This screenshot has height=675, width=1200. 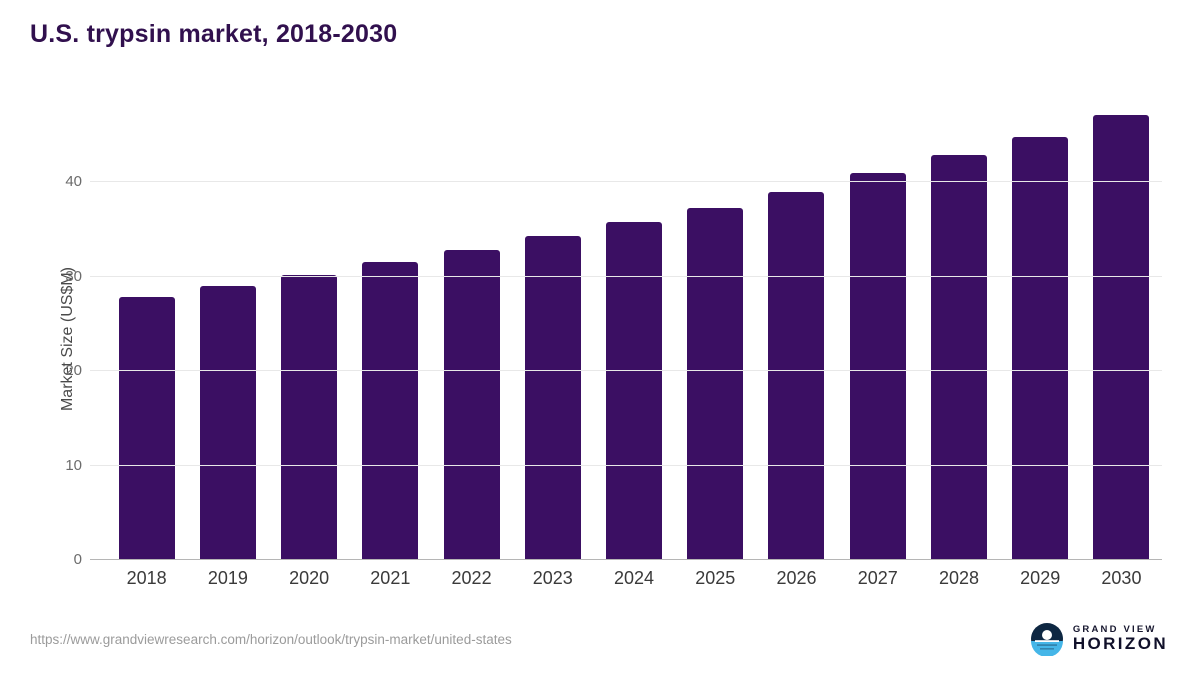 I want to click on x-tick-label: 2026, so click(x=796, y=578).